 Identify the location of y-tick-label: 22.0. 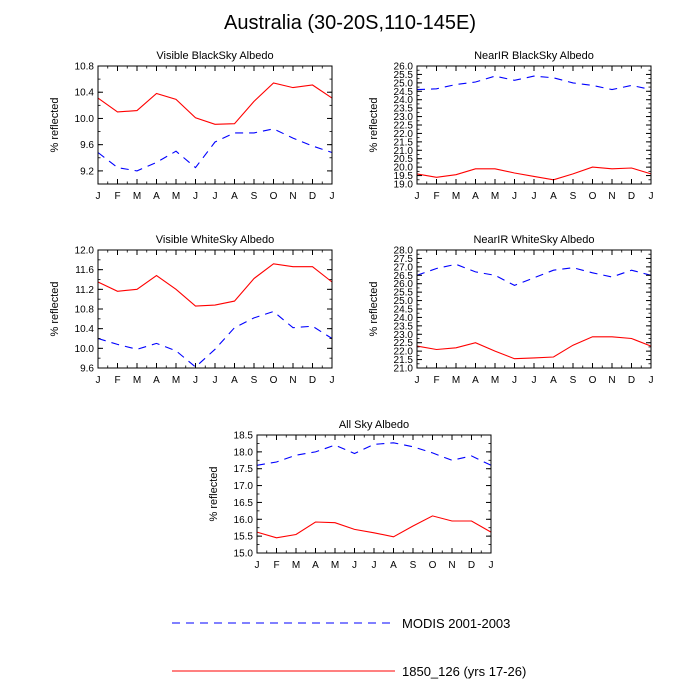
(404, 352).